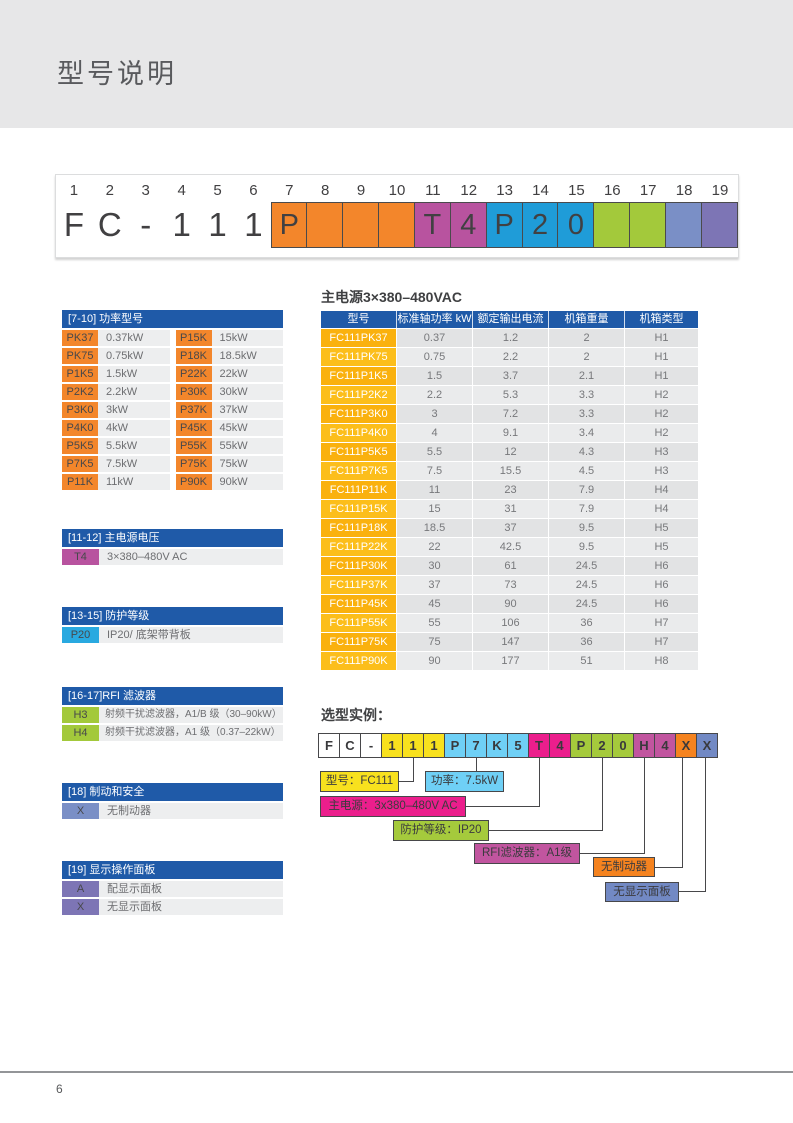 The width and height of the screenshot is (793, 1123). I want to click on table-row: FC111P4K0 4 9.1 3.4 H2, so click(509, 433).